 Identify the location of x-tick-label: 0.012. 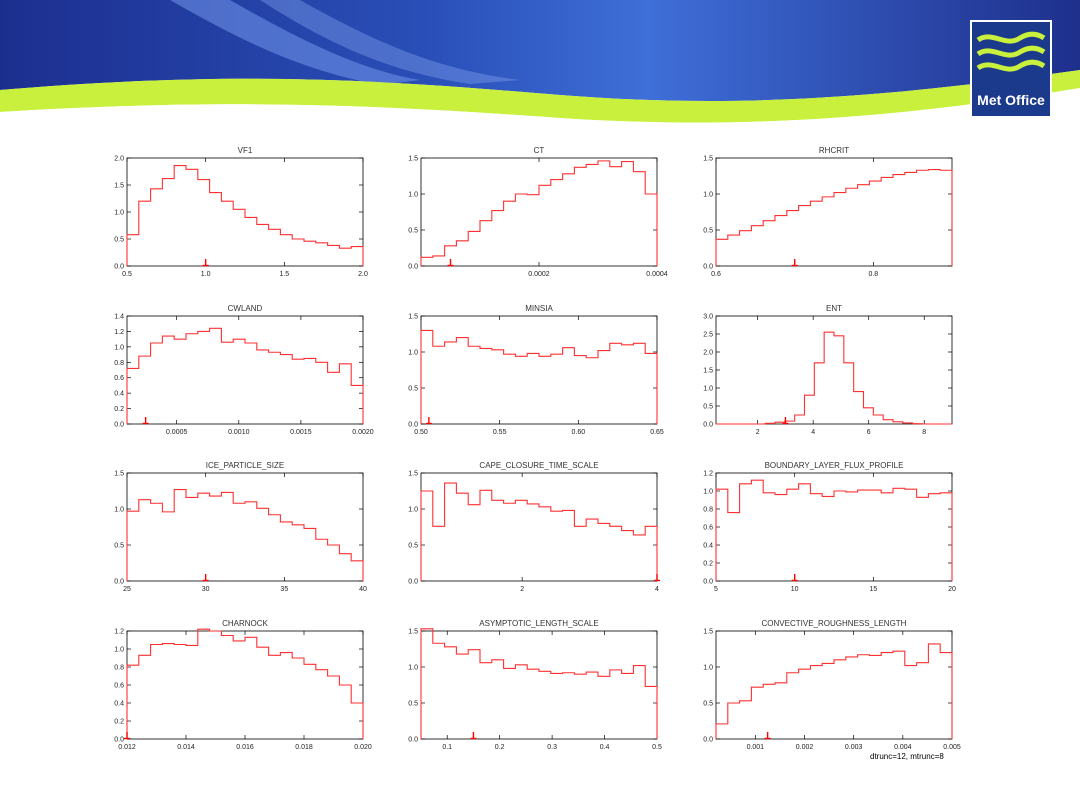
(127, 747).